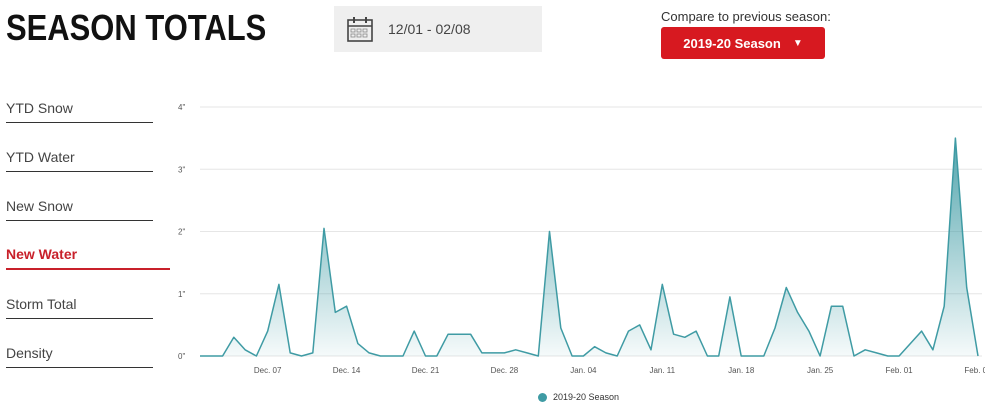 The image size is (993, 415). I want to click on metric-density: Density, so click(79, 356).